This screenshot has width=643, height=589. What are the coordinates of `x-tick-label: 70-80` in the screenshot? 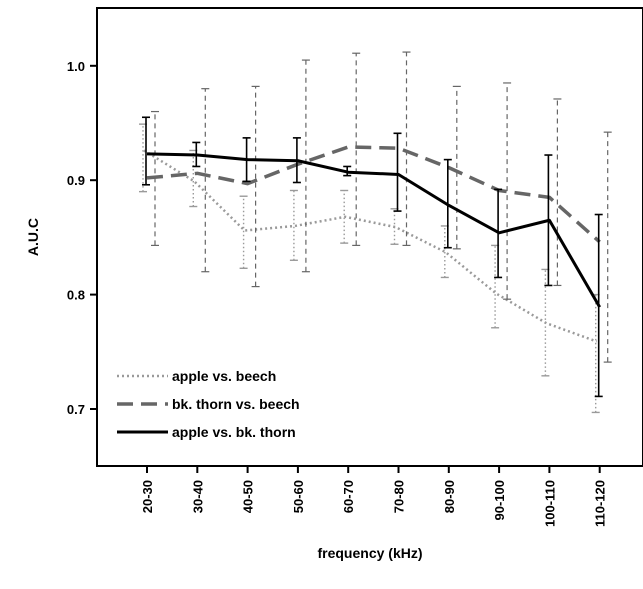 It's located at (399, 496).